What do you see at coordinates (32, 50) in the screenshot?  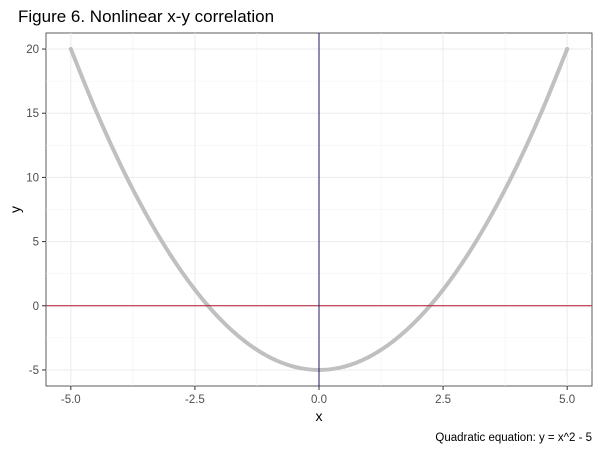 I see `y-tick-label: 20` at bounding box center [32, 50].